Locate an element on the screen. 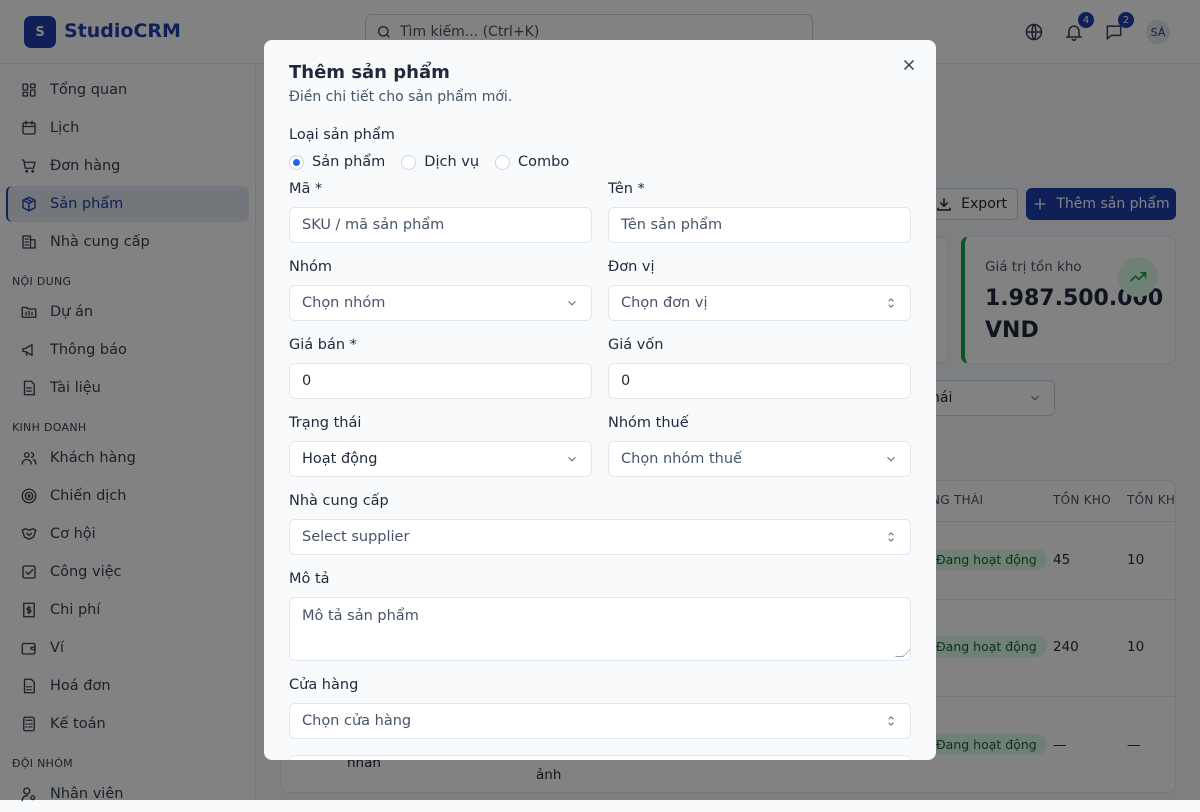 The image size is (1200, 812). sidebar-item-calculator: Kế toán is located at coordinates (127, 724).